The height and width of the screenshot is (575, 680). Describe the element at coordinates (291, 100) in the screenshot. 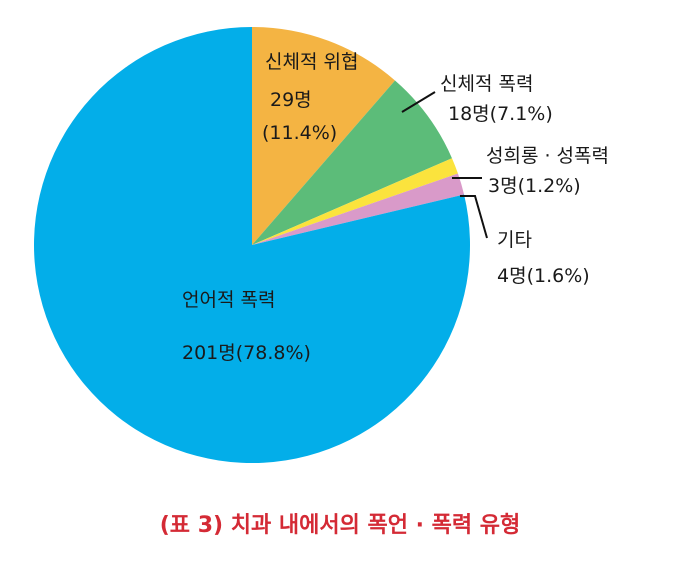

I see `count-physical-threat: 29명` at that location.